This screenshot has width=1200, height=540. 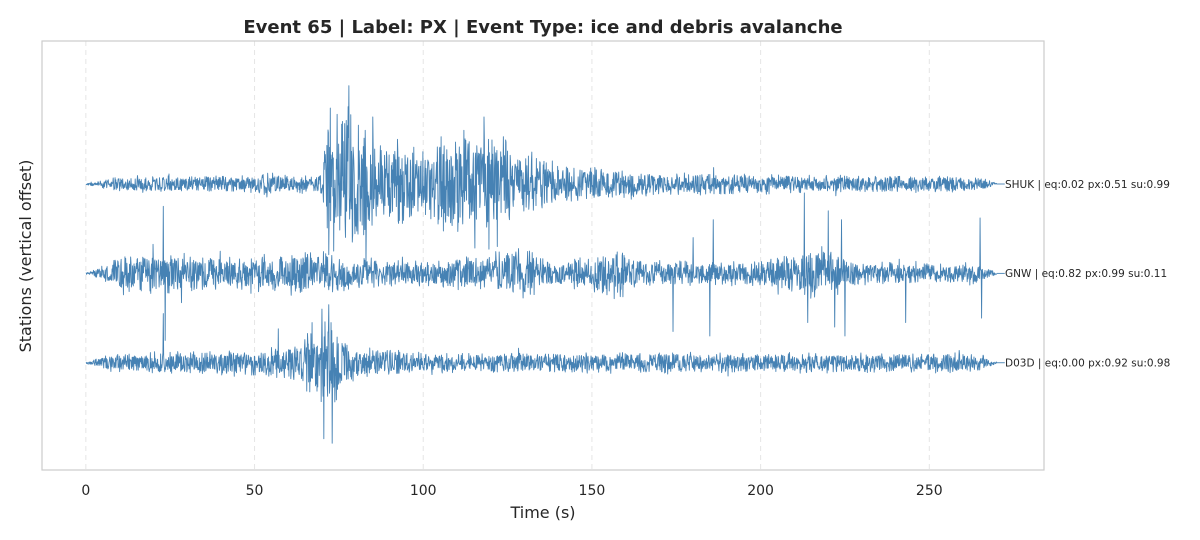 I want to click on x-tick-label: 200, so click(x=760, y=491).